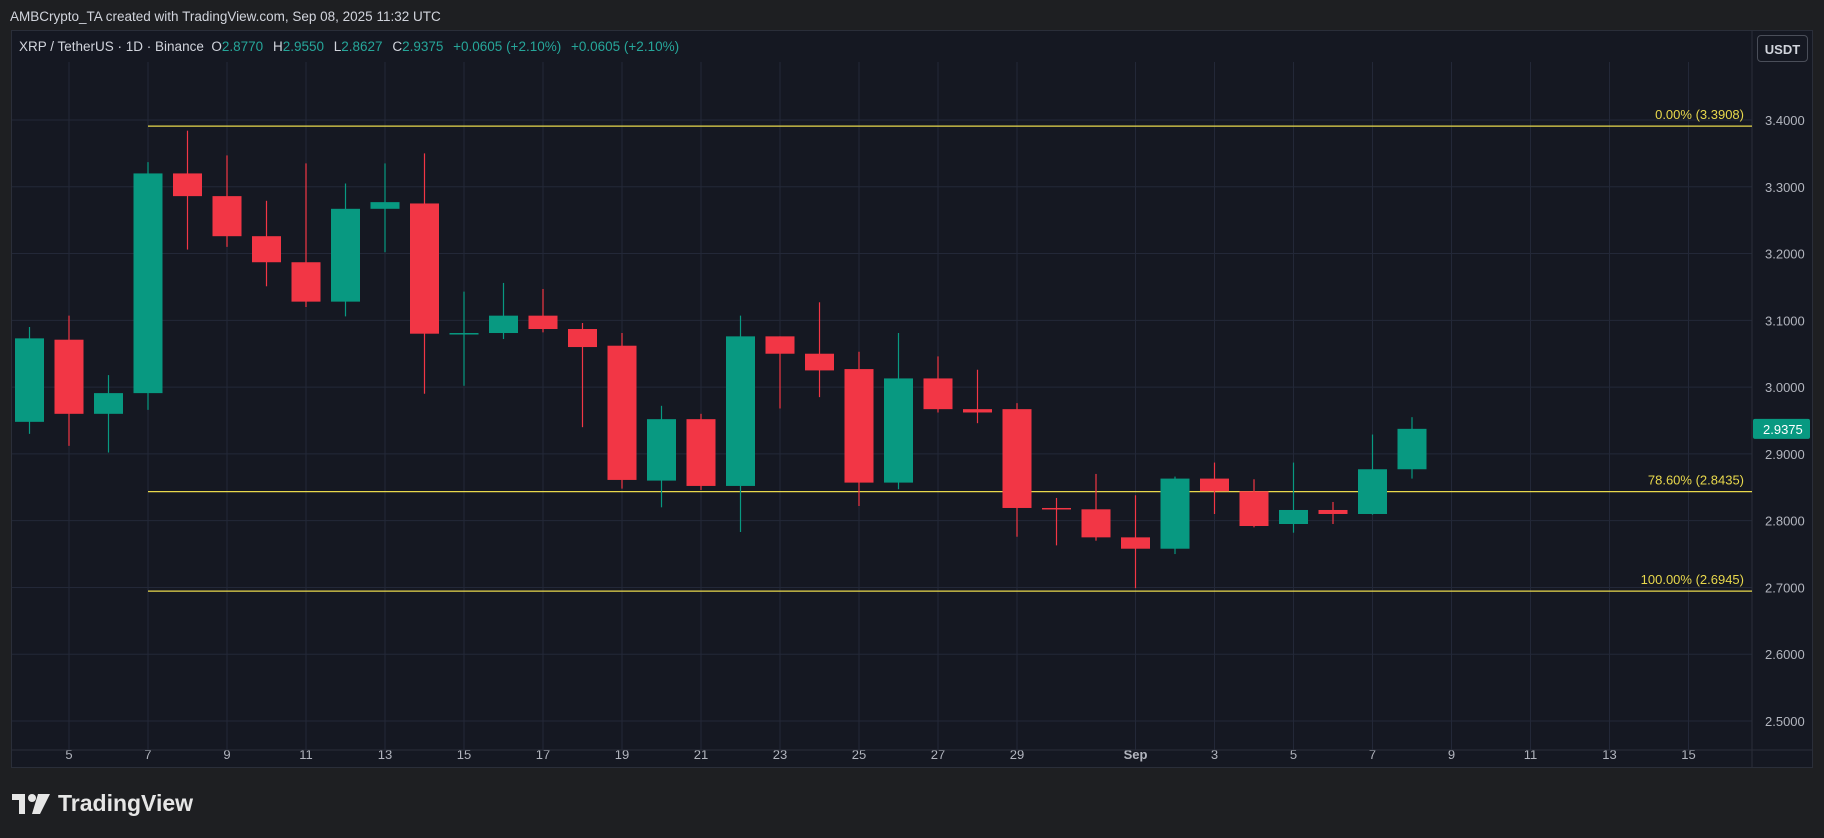 This screenshot has height=838, width=1824. What do you see at coordinates (543, 754) in the screenshot?
I see `x-tick-label: 17` at bounding box center [543, 754].